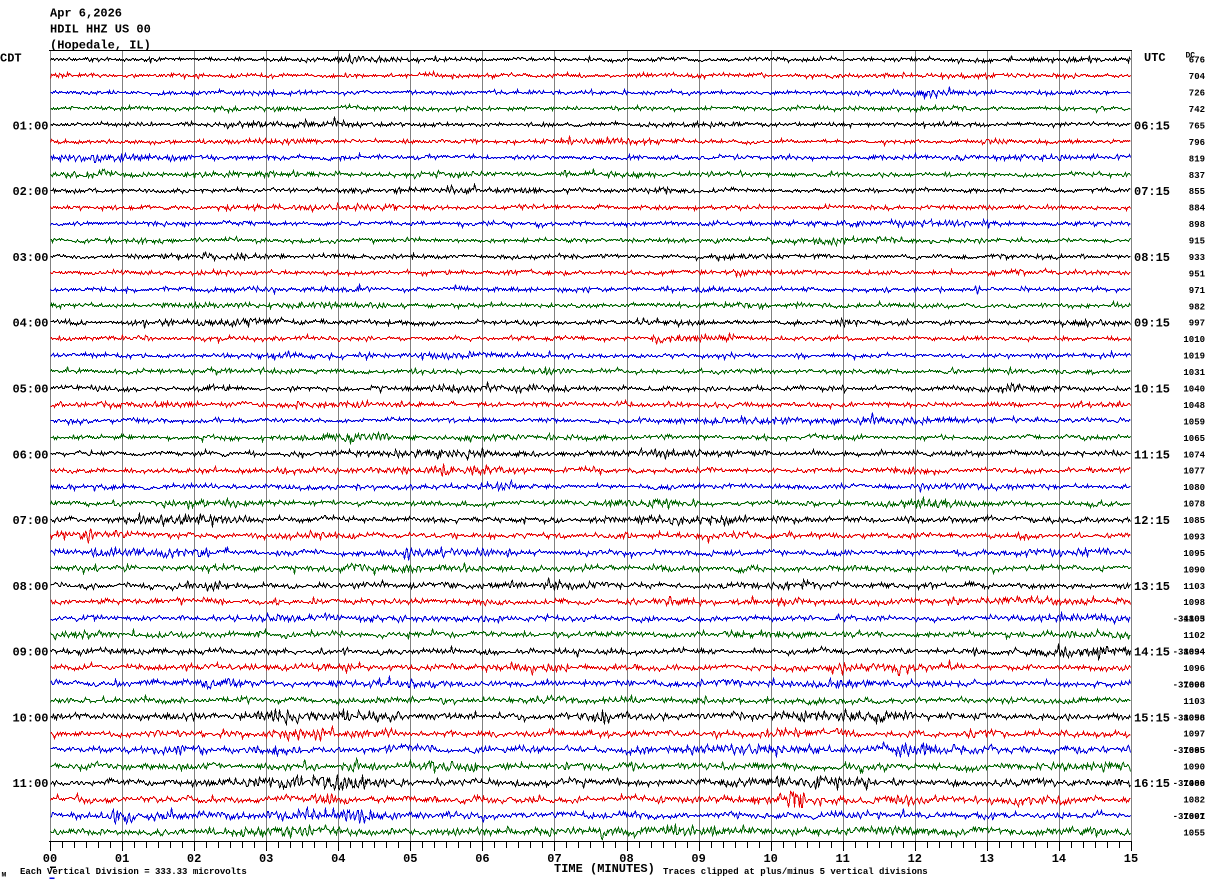 The width and height of the screenshot is (1210, 886). I want to click on svg-text: -37608, so click(1189, 685).